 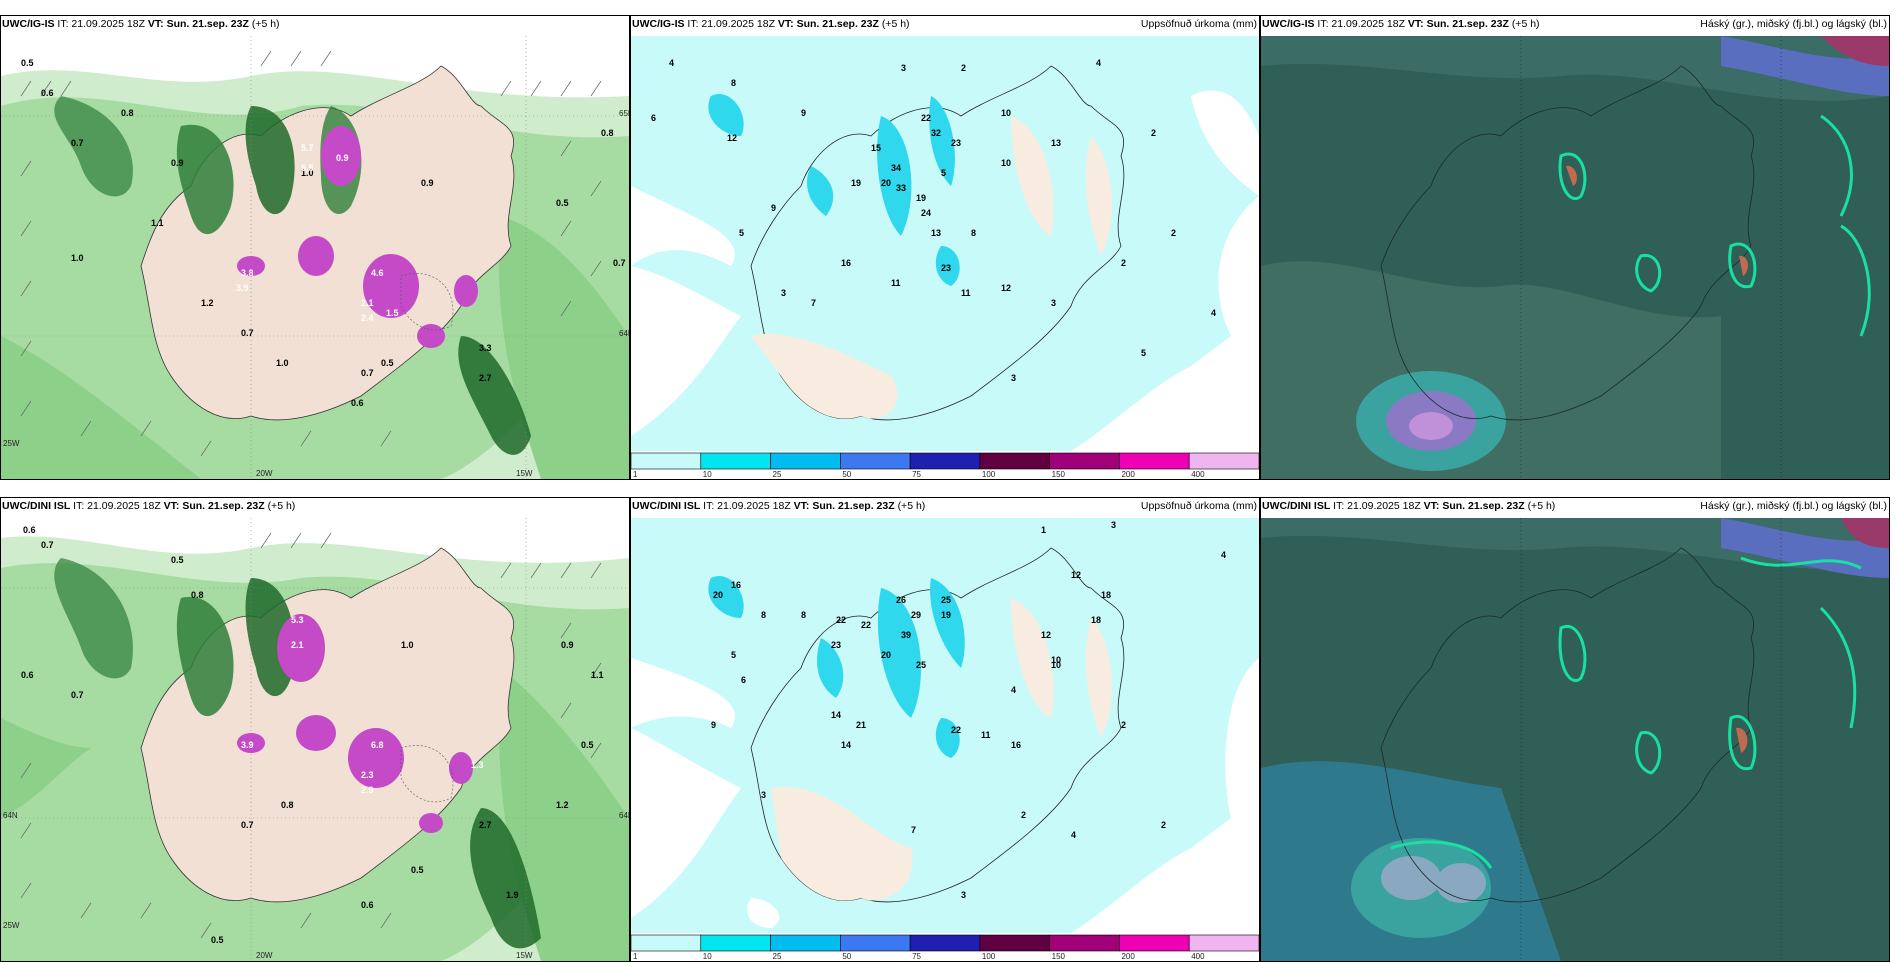 I want to click on lon-label: 15W, so click(x=524, y=955).